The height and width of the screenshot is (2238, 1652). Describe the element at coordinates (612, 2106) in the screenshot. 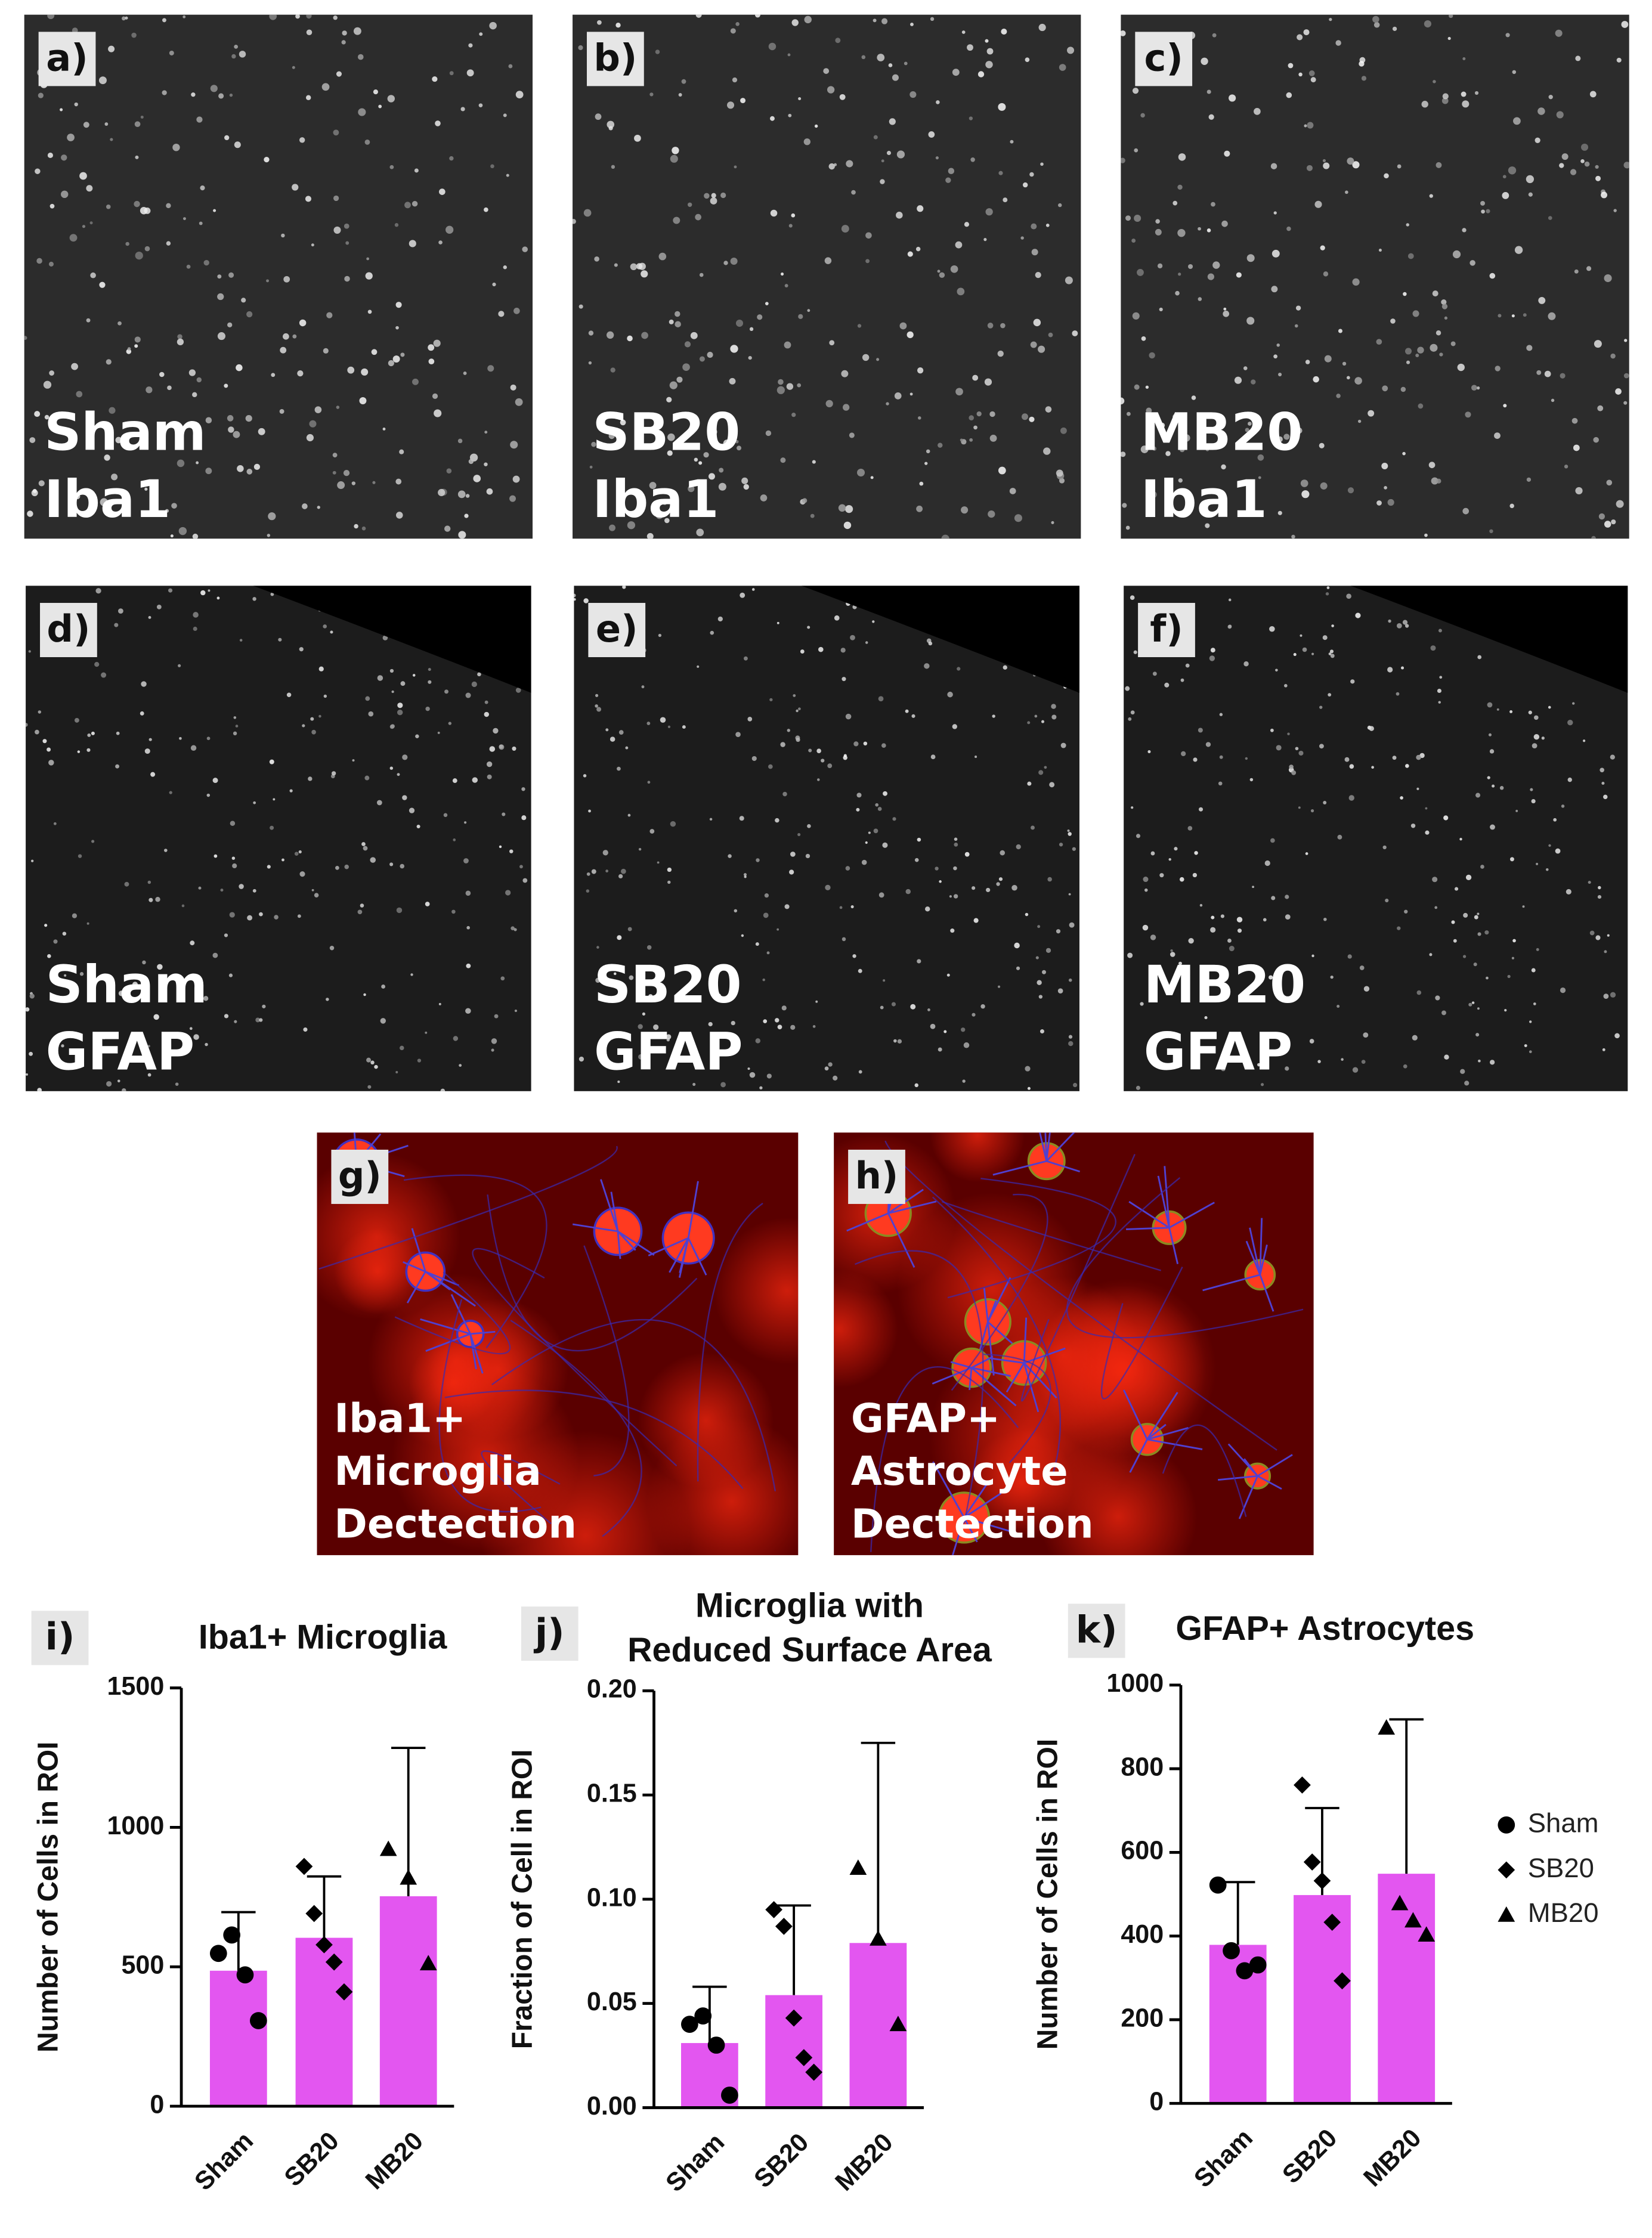

I see `y-tick-label: 0.00` at that location.